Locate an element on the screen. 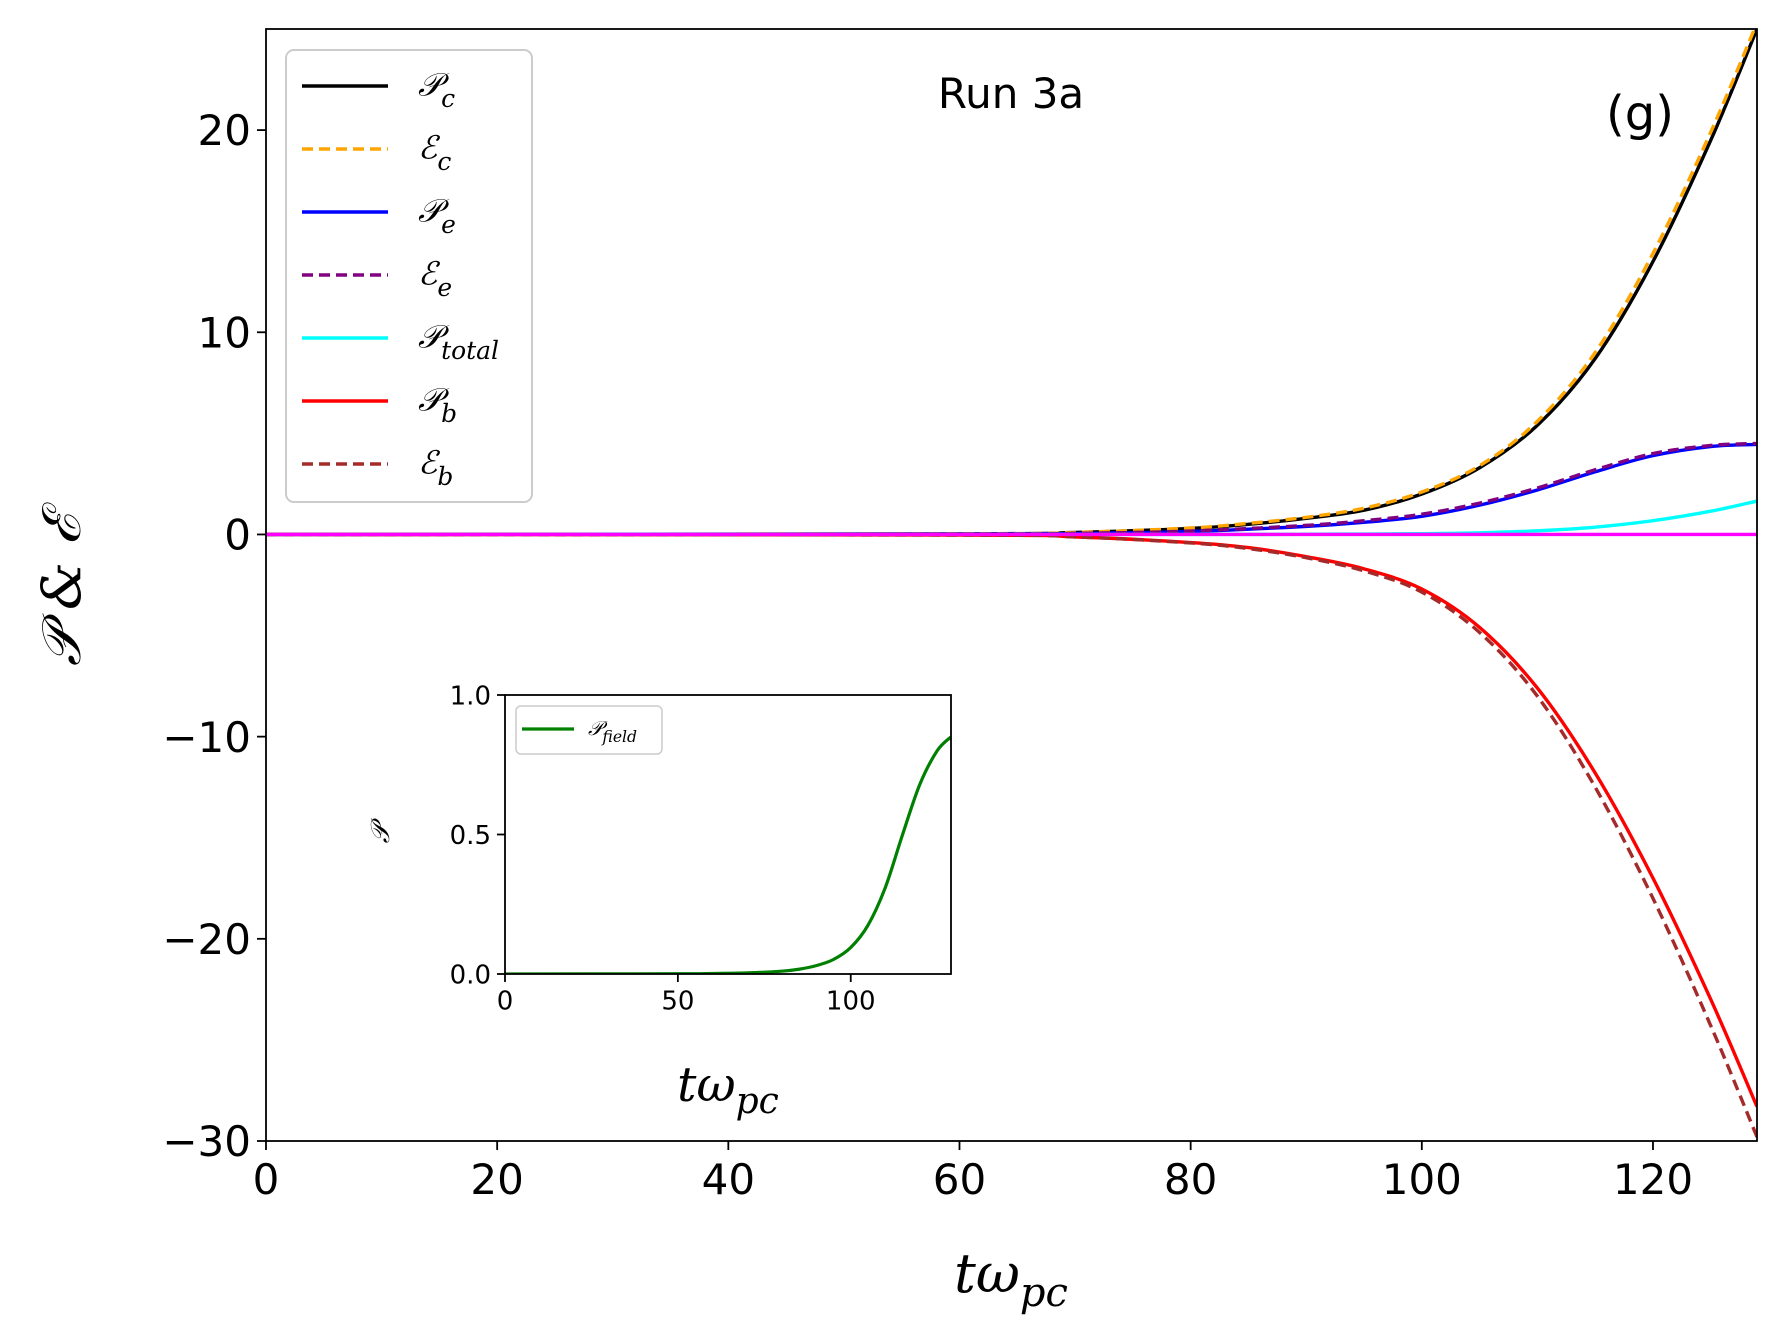  inset-x-label-main: tω is located at coordinates (706, 1085).